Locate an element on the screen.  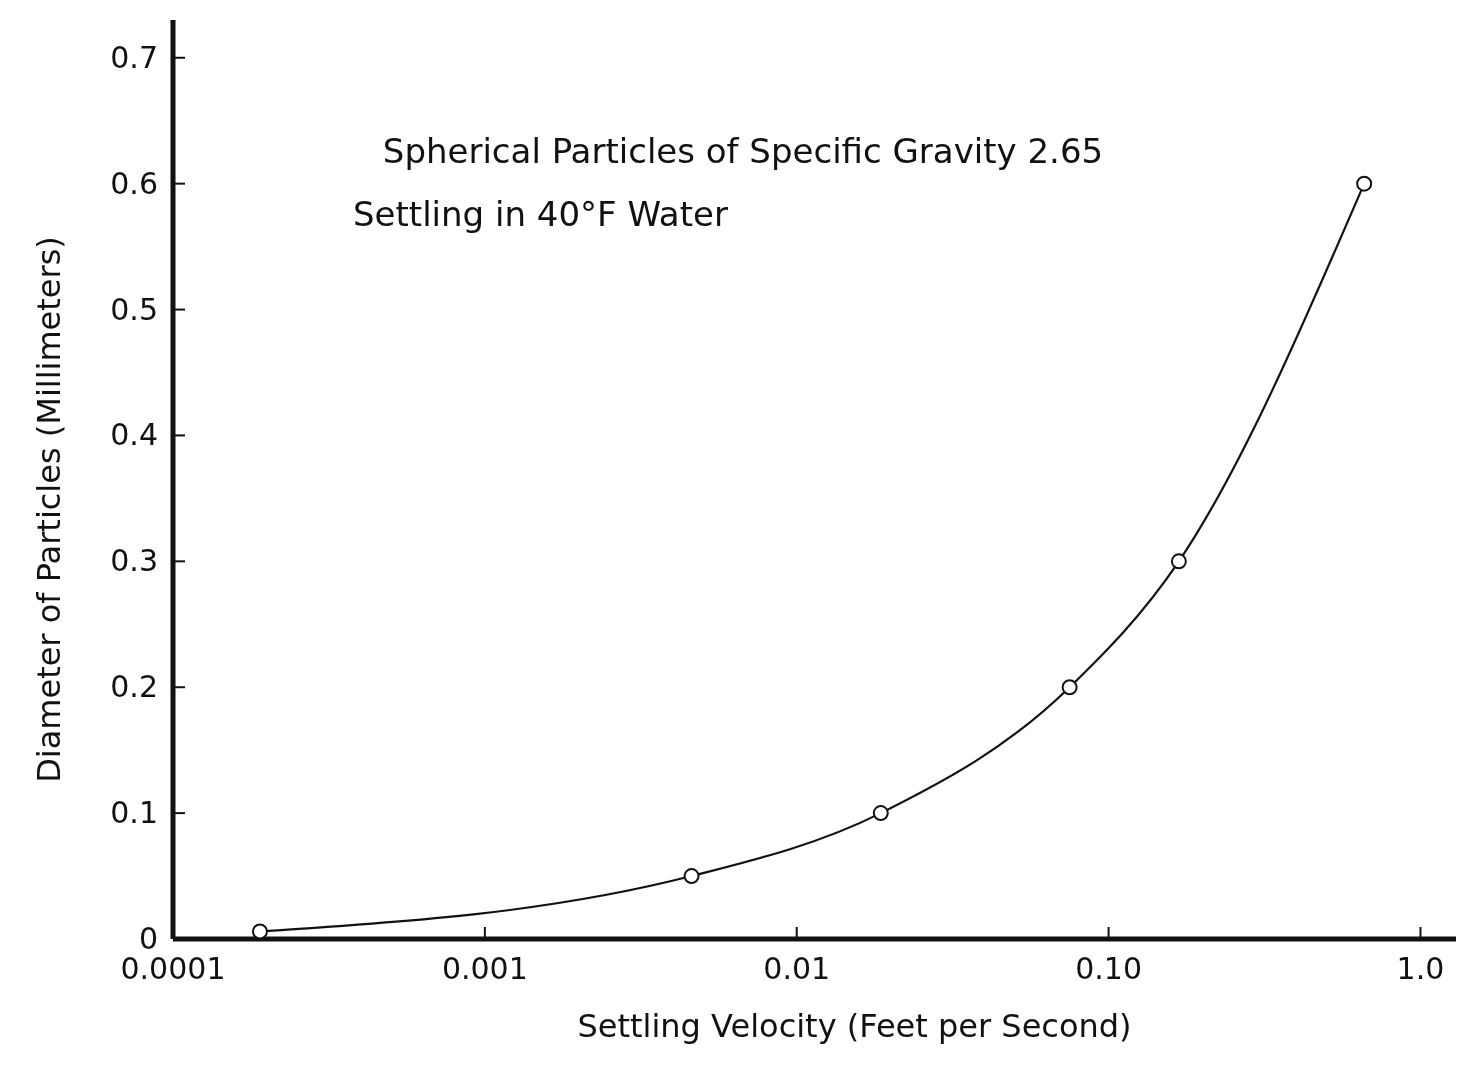
x-tick-label: 0.01 is located at coordinates (797, 968).